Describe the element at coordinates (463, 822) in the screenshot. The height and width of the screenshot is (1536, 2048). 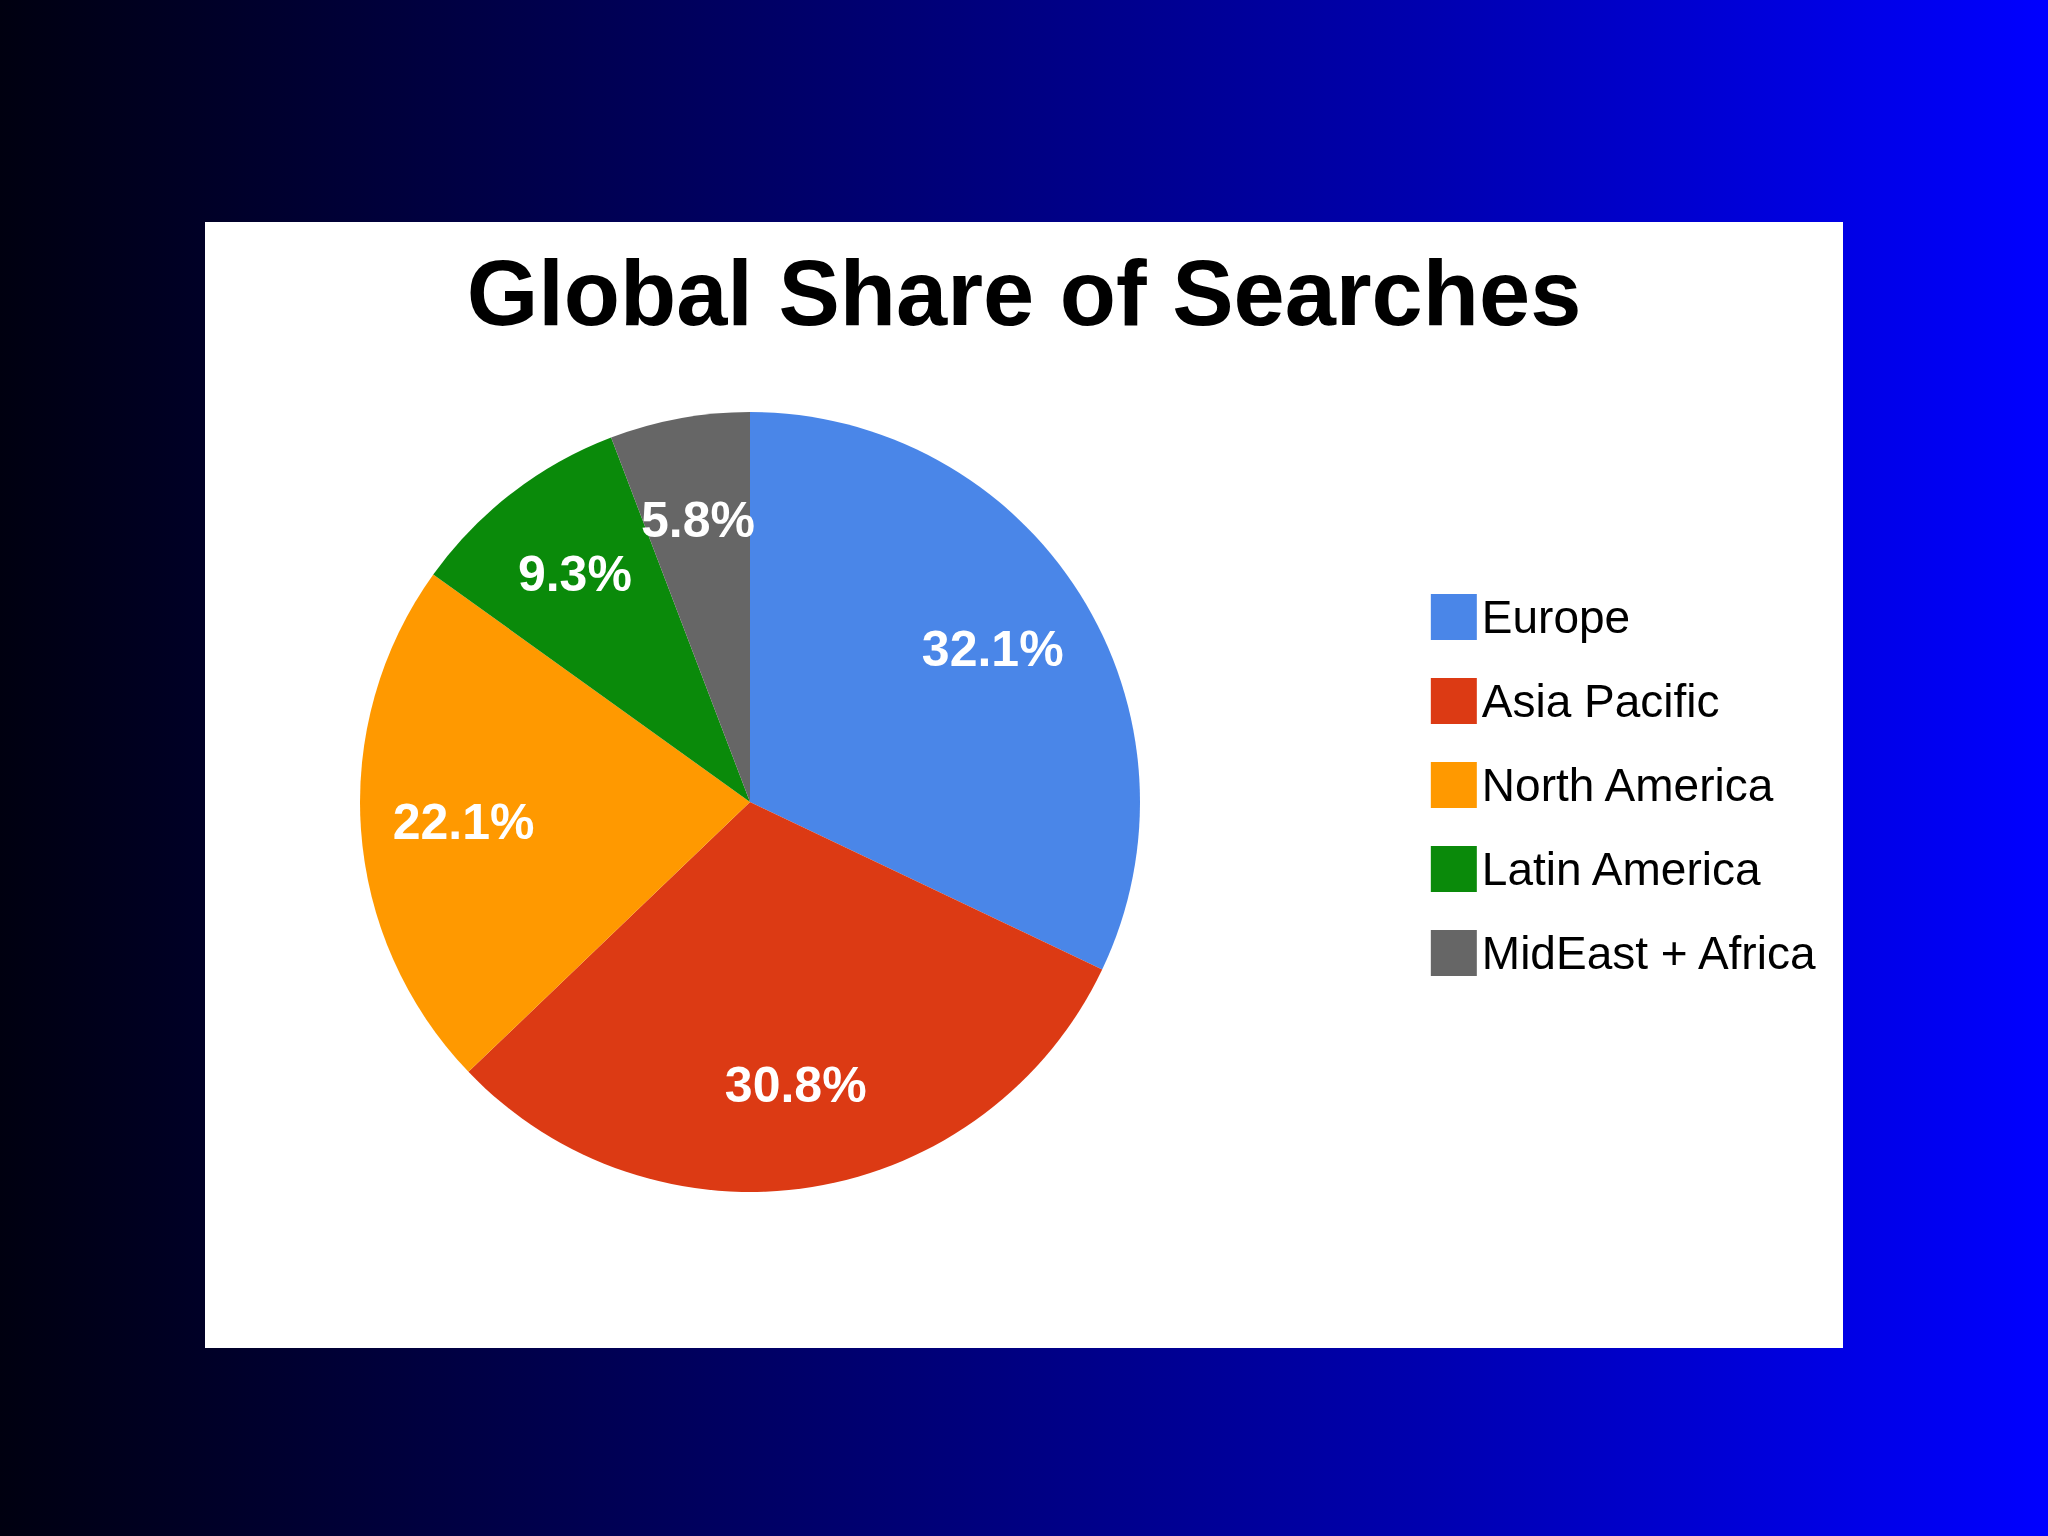
I see `data-label: 22.1%` at that location.